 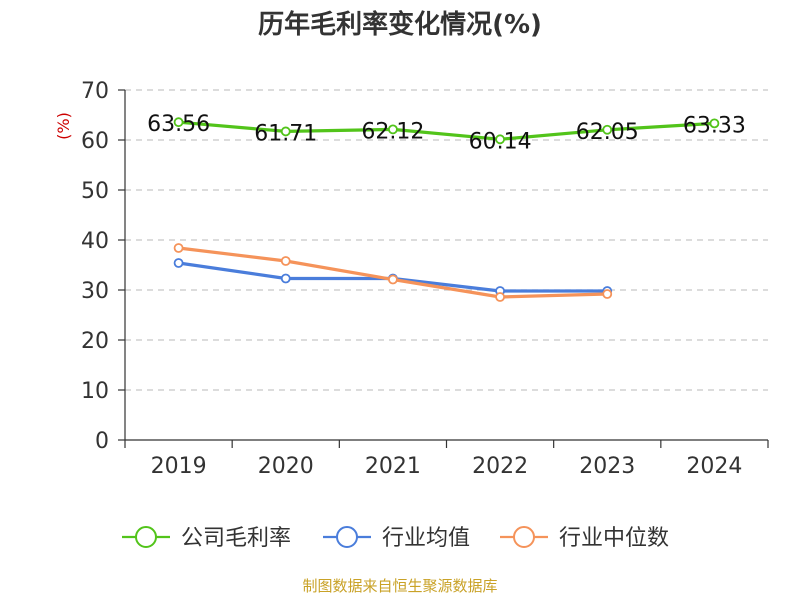 What do you see at coordinates (607, 466) in the screenshot?
I see `x-tick-label: 2023` at bounding box center [607, 466].